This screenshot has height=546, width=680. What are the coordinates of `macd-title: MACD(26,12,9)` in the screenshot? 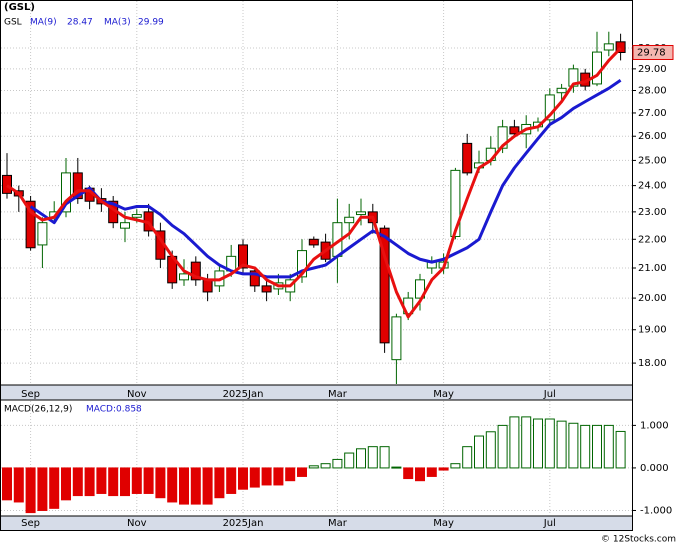 It's located at (38, 410).